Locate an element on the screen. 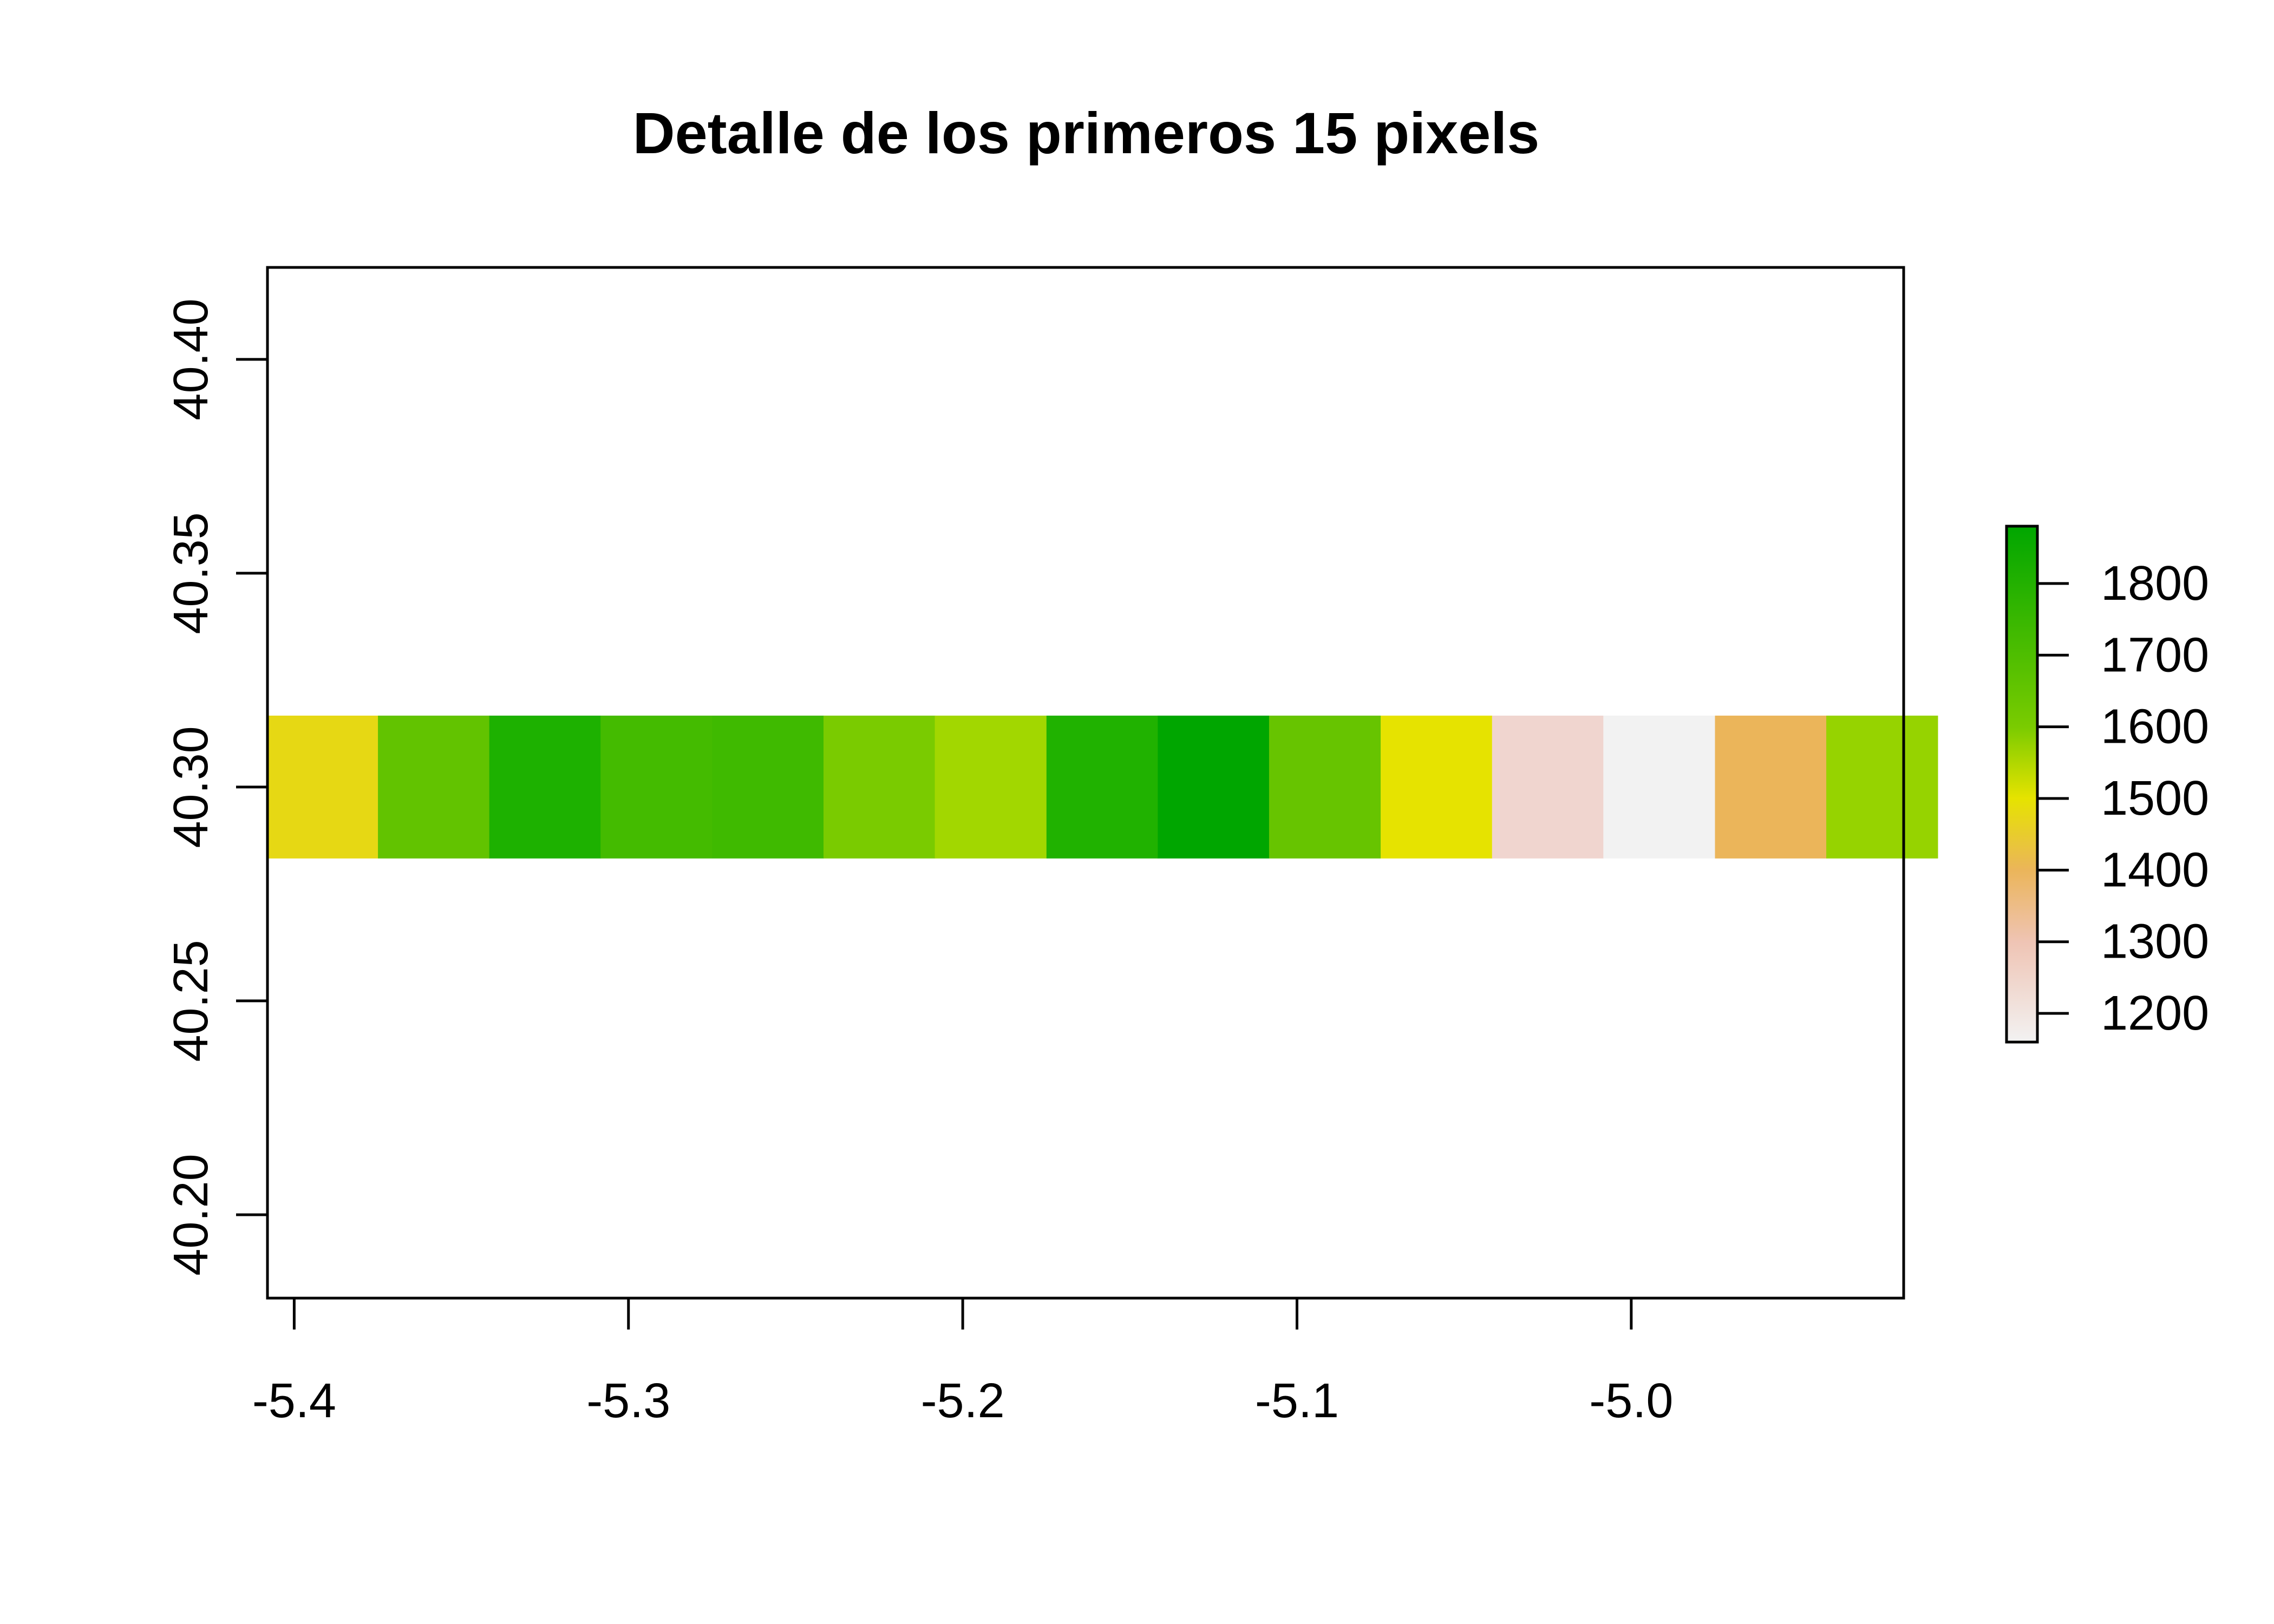  x-axis: -5.4 -5.3 -5.2 -5.1 -5.0 is located at coordinates (963, 1362).